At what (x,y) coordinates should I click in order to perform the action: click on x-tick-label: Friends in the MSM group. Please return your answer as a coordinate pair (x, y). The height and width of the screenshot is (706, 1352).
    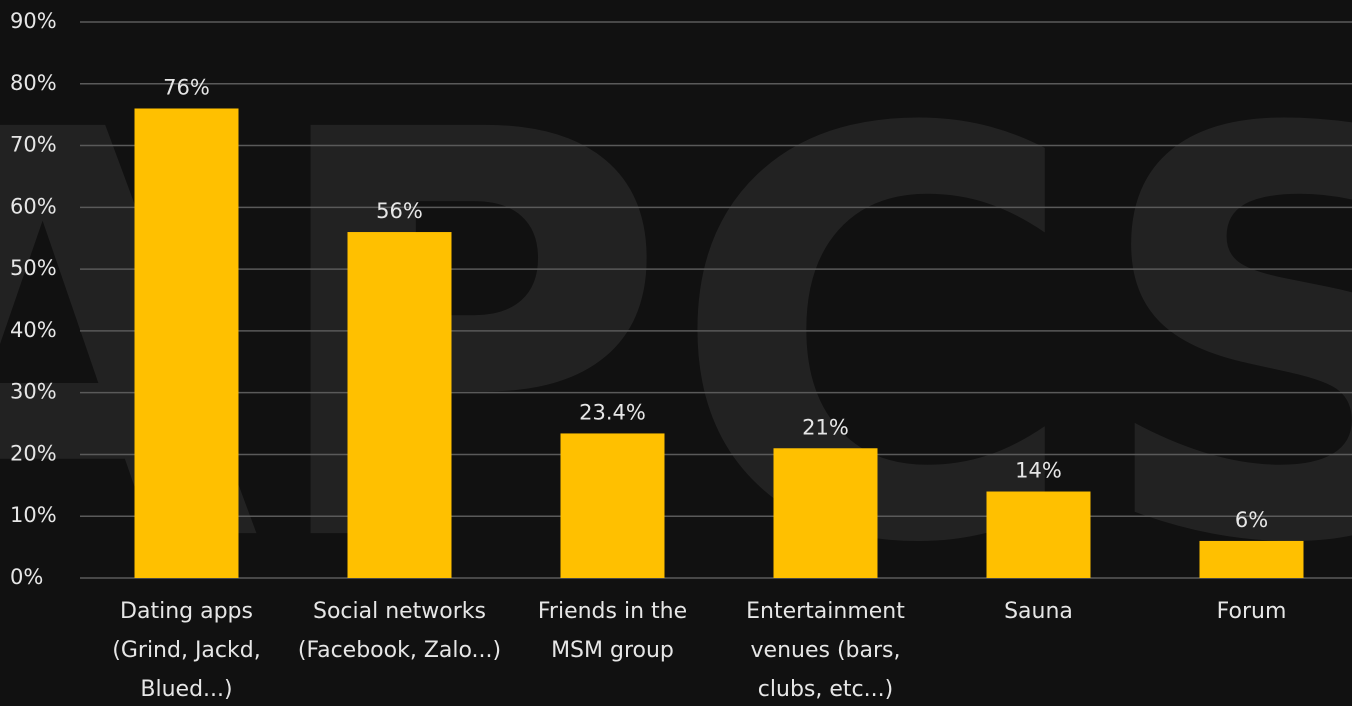
    Looking at the image, I should click on (612, 631).